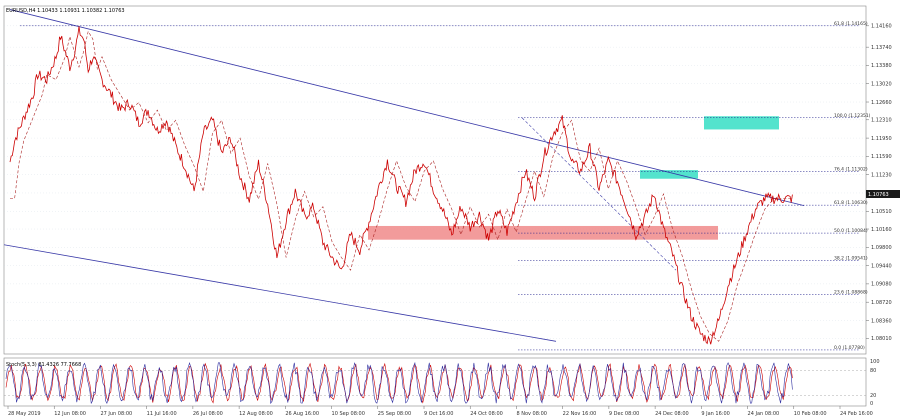  I want to click on y-tick-label: 1.11590, so click(881, 157).